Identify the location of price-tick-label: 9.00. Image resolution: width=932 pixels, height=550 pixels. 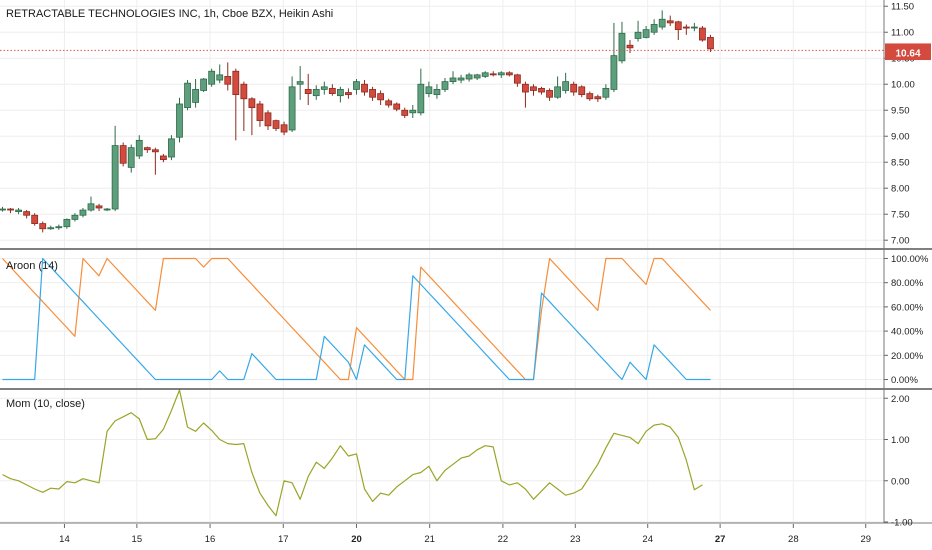
(900, 137).